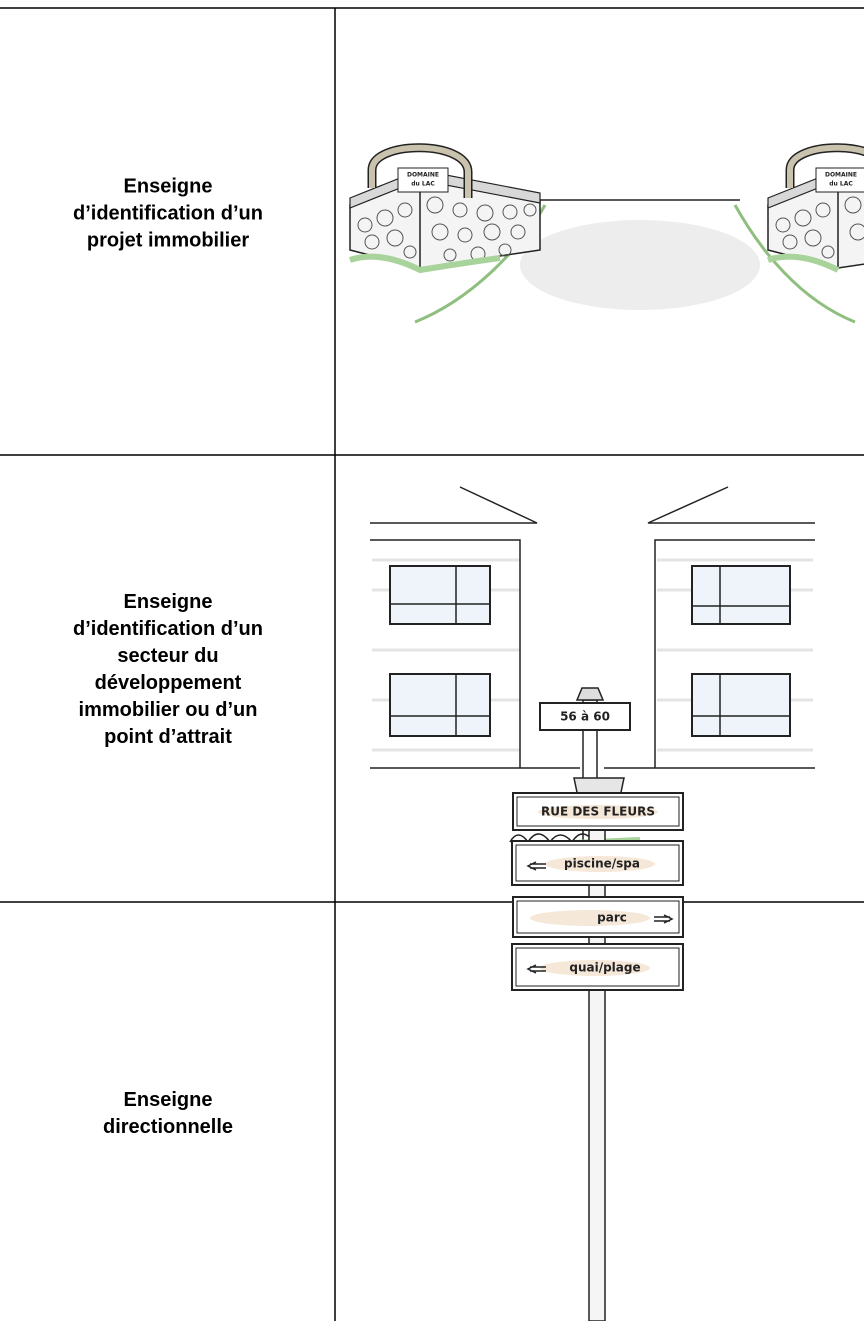  I want to click on row-label: point d’attrait, so click(168, 737).